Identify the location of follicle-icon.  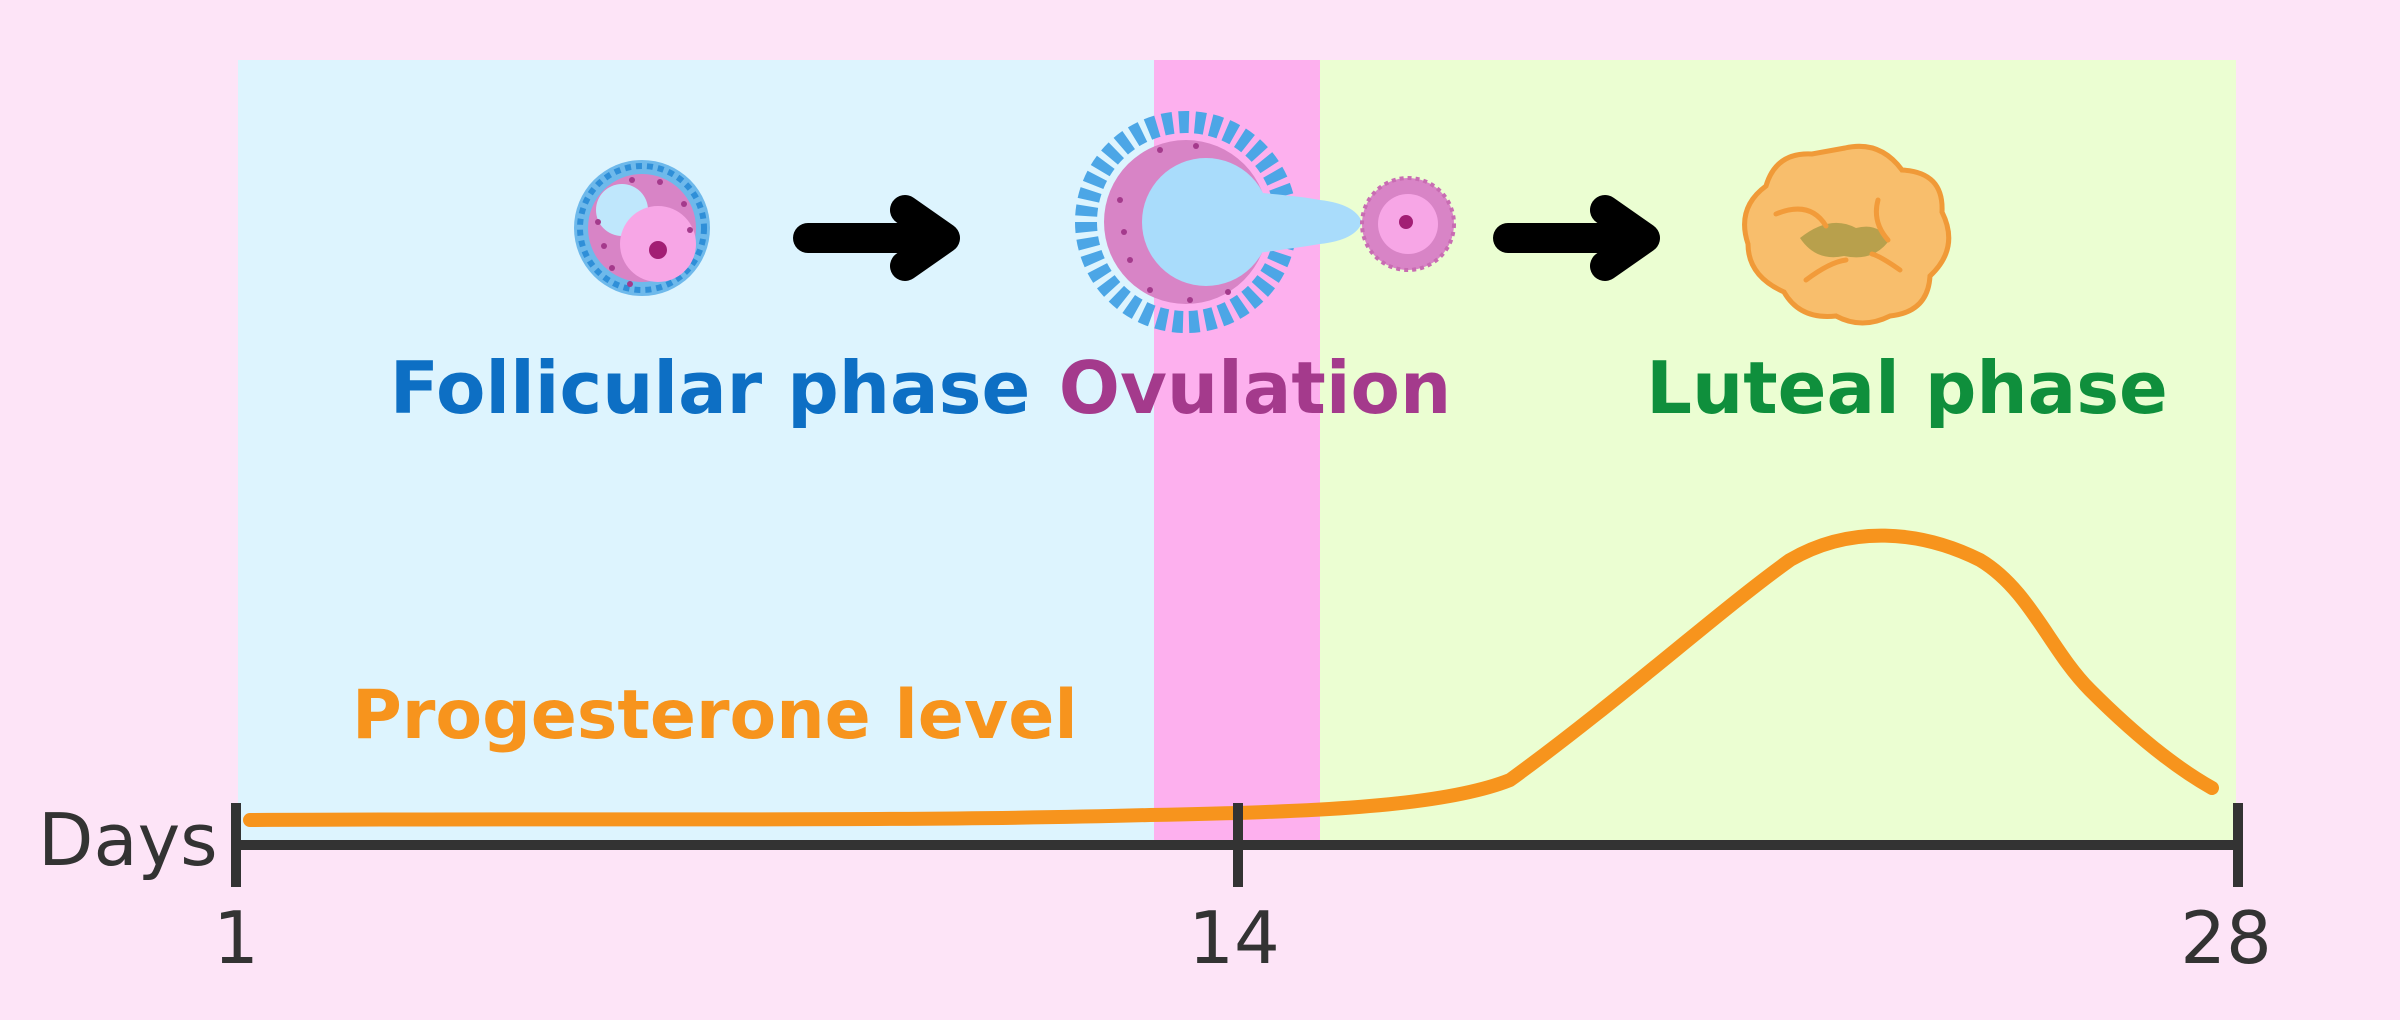
(642, 228).